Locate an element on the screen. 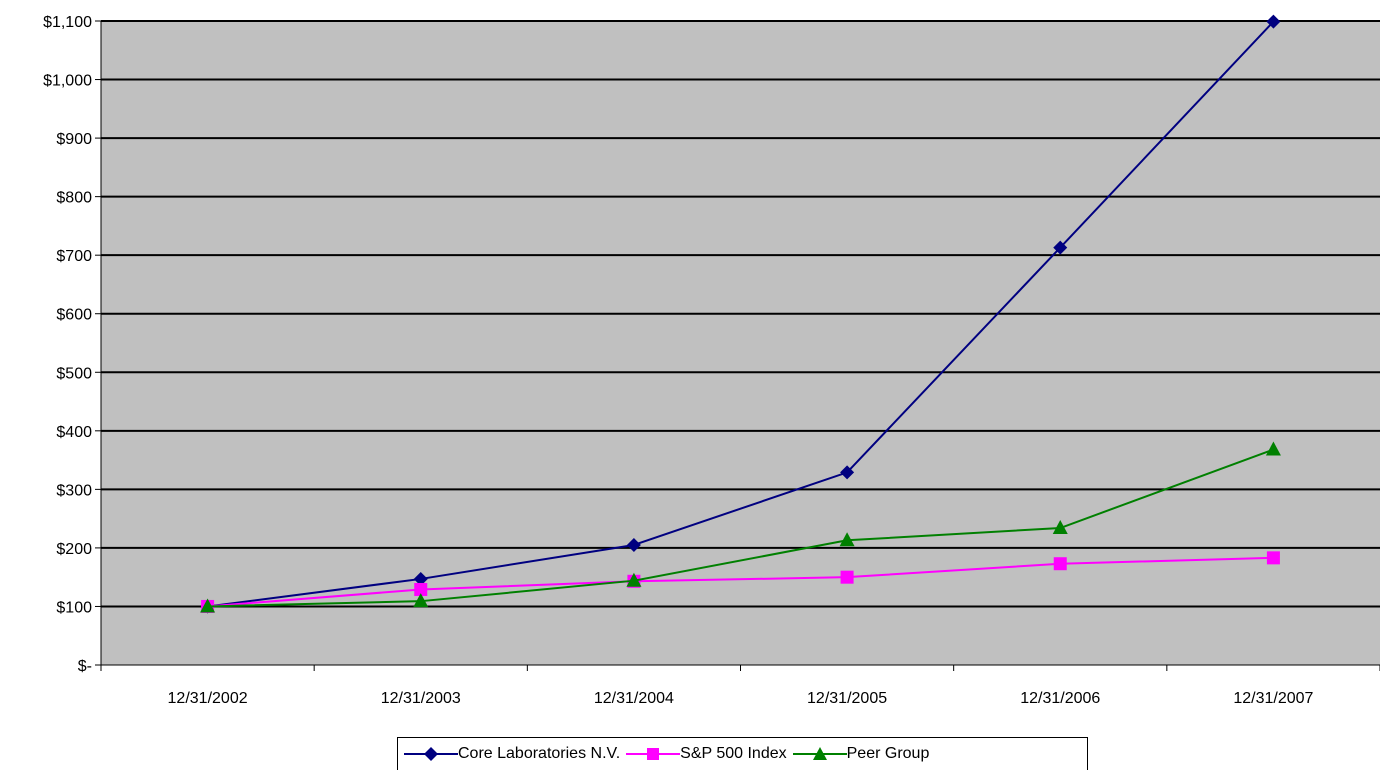 The height and width of the screenshot is (770, 1380). y-tick-label: $- is located at coordinates (85, 666).